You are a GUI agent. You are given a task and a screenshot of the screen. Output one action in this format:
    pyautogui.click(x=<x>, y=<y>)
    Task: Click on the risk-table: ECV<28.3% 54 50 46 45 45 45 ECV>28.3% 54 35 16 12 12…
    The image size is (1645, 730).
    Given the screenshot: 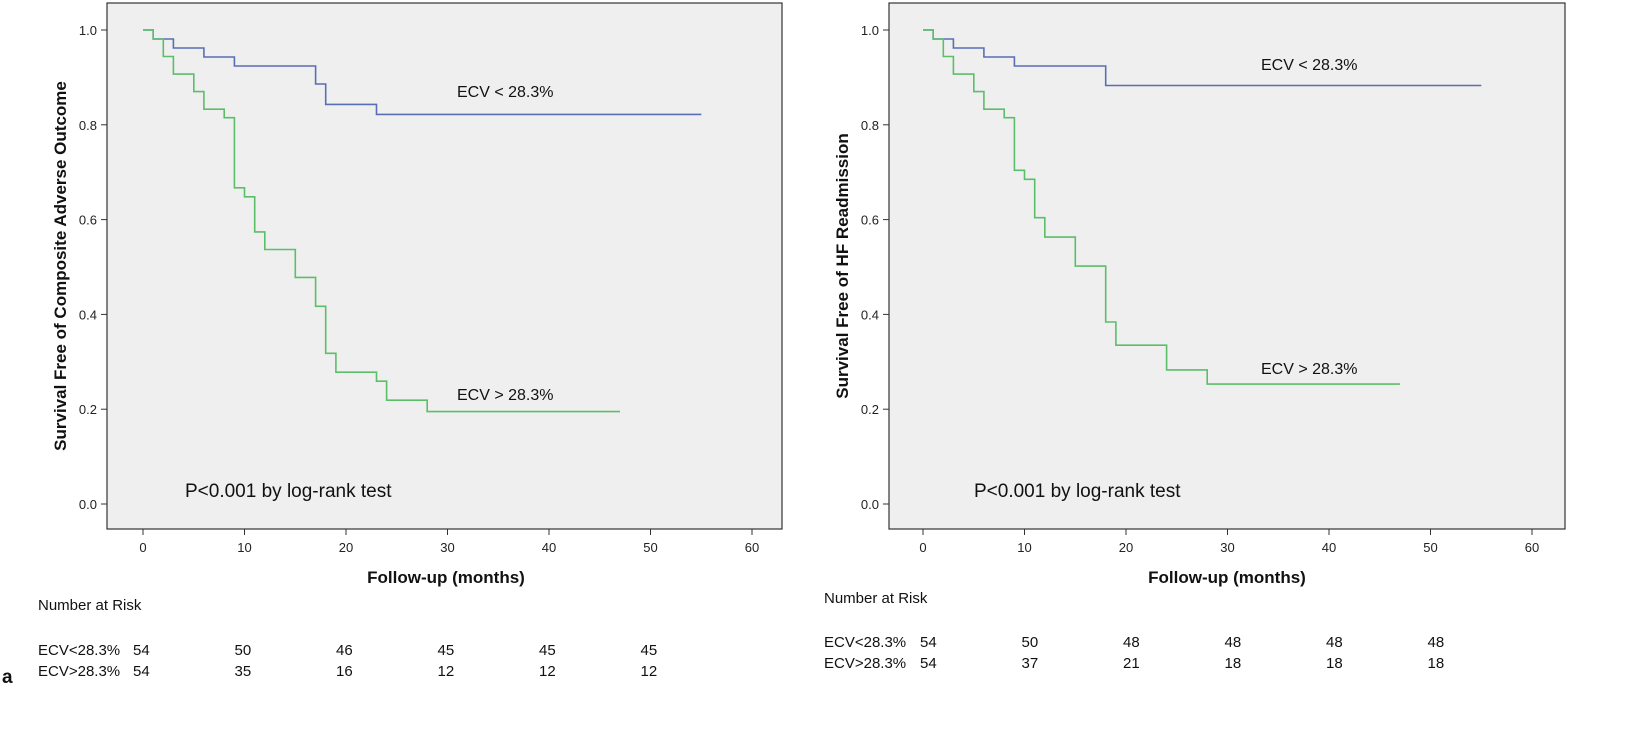 What is the action you would take?
    pyautogui.click(x=347, y=661)
    